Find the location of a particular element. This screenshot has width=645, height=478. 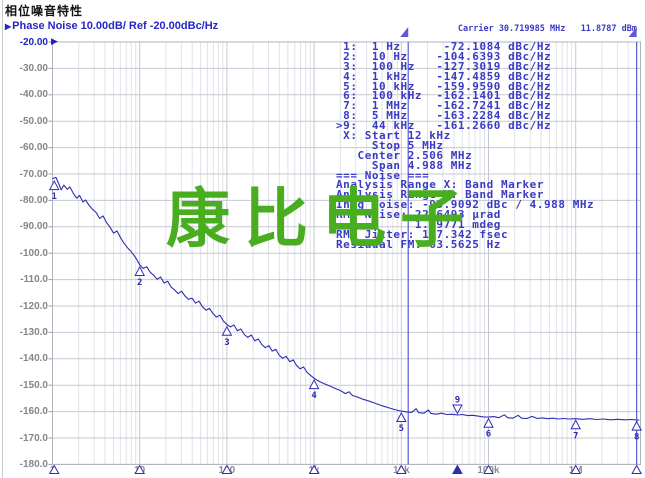

trace-marker-1: 1 is located at coordinates (54, 190).